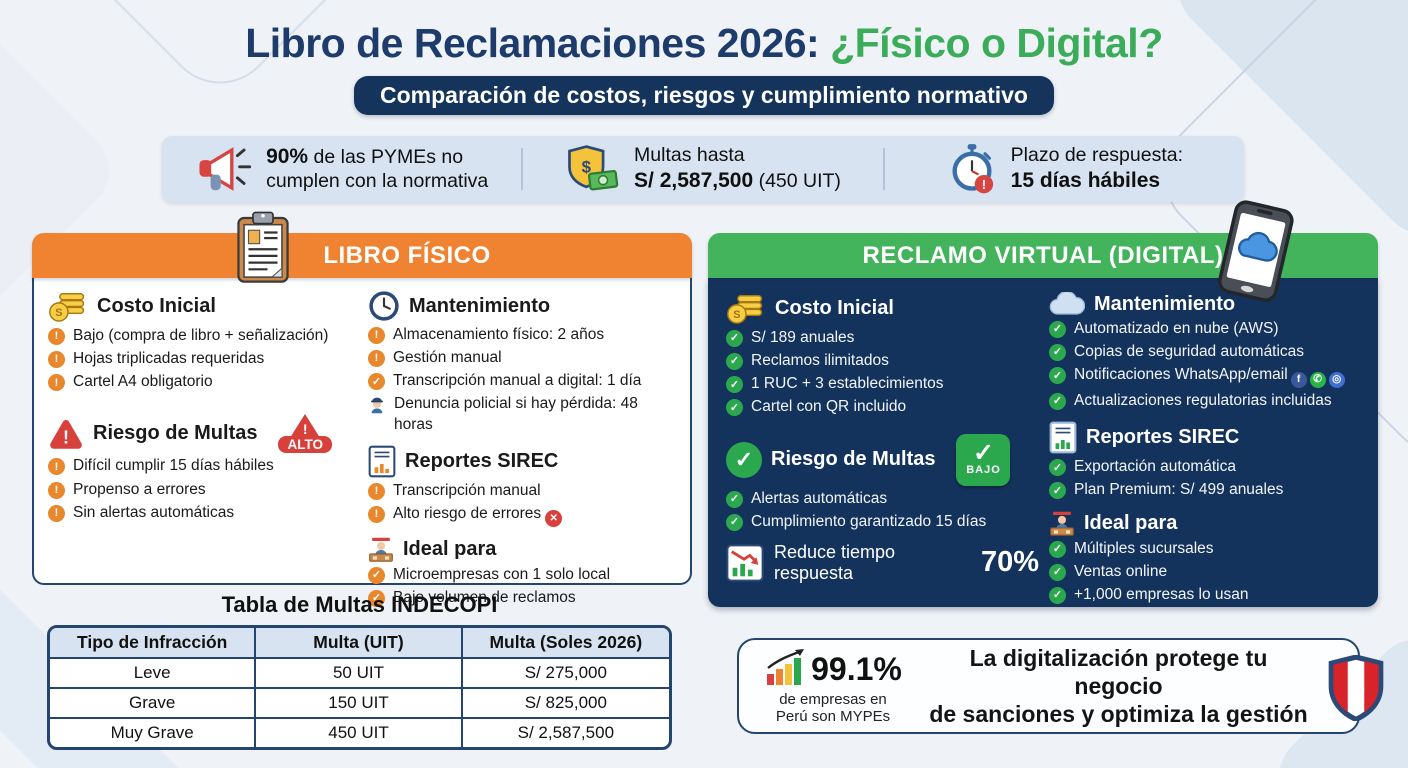 The height and width of the screenshot is (768, 1408). I want to click on list-item: Transcripción manual, so click(523, 491).